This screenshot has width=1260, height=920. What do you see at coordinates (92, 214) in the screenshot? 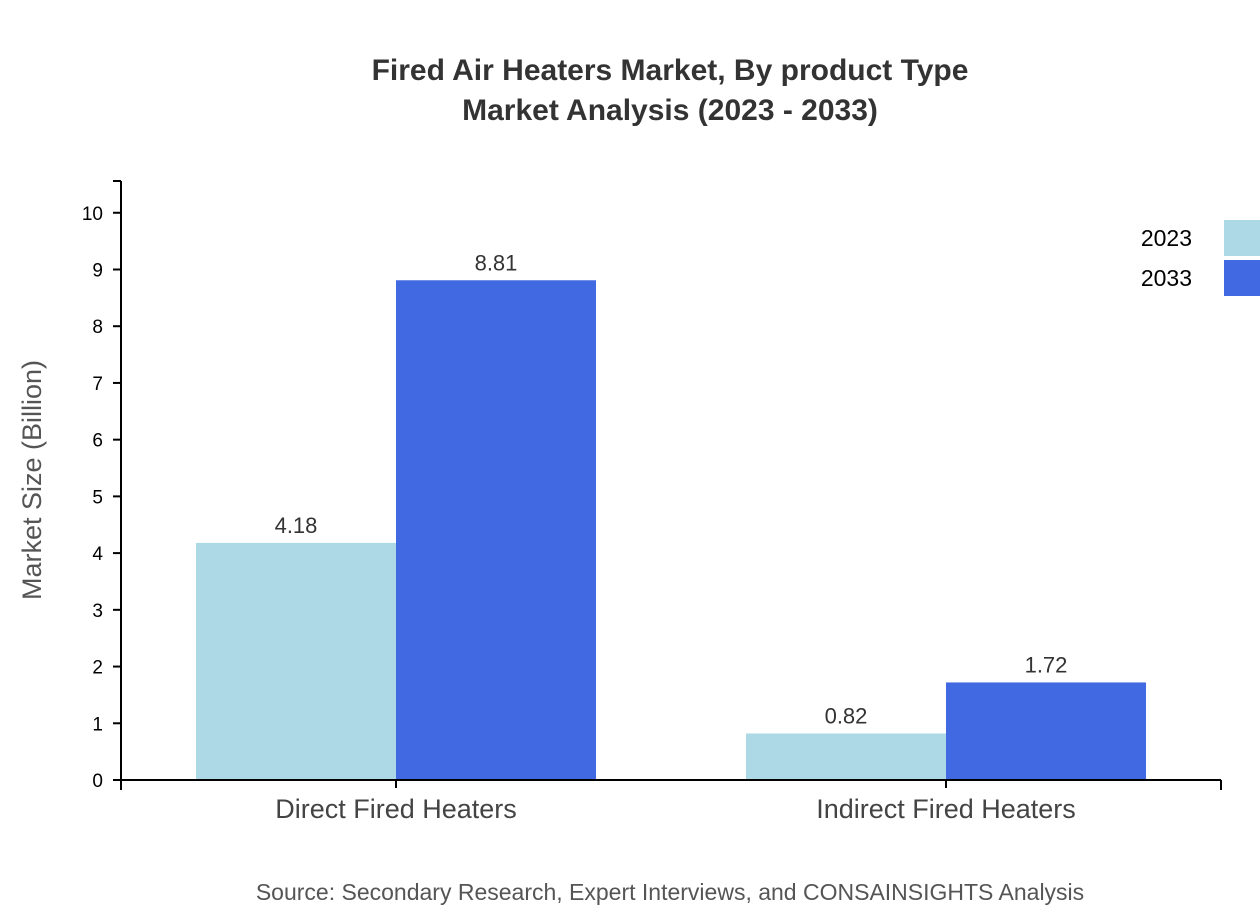
I see `y-tick-label: 10` at bounding box center [92, 214].